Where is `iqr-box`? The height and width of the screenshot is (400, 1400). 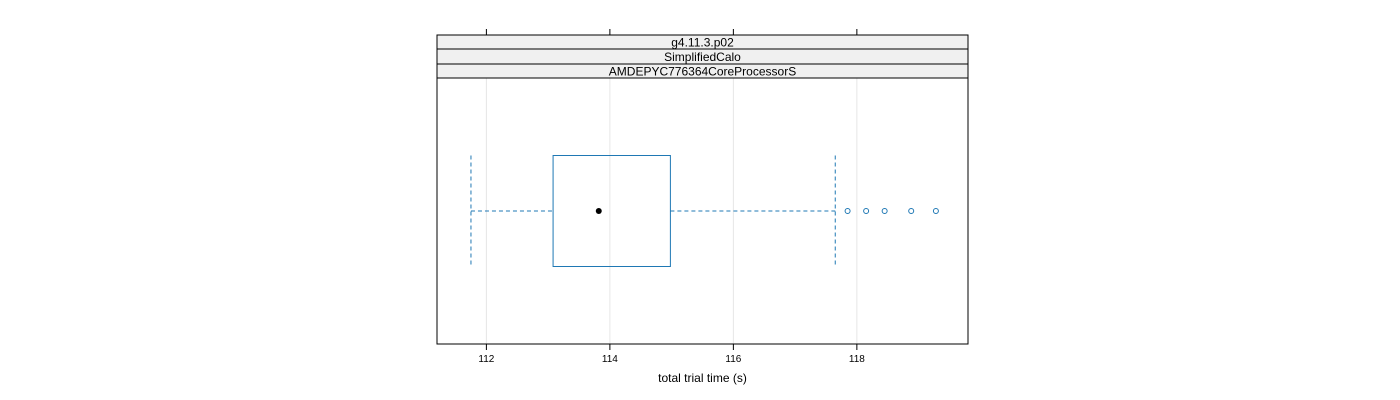 iqr-box is located at coordinates (611, 211).